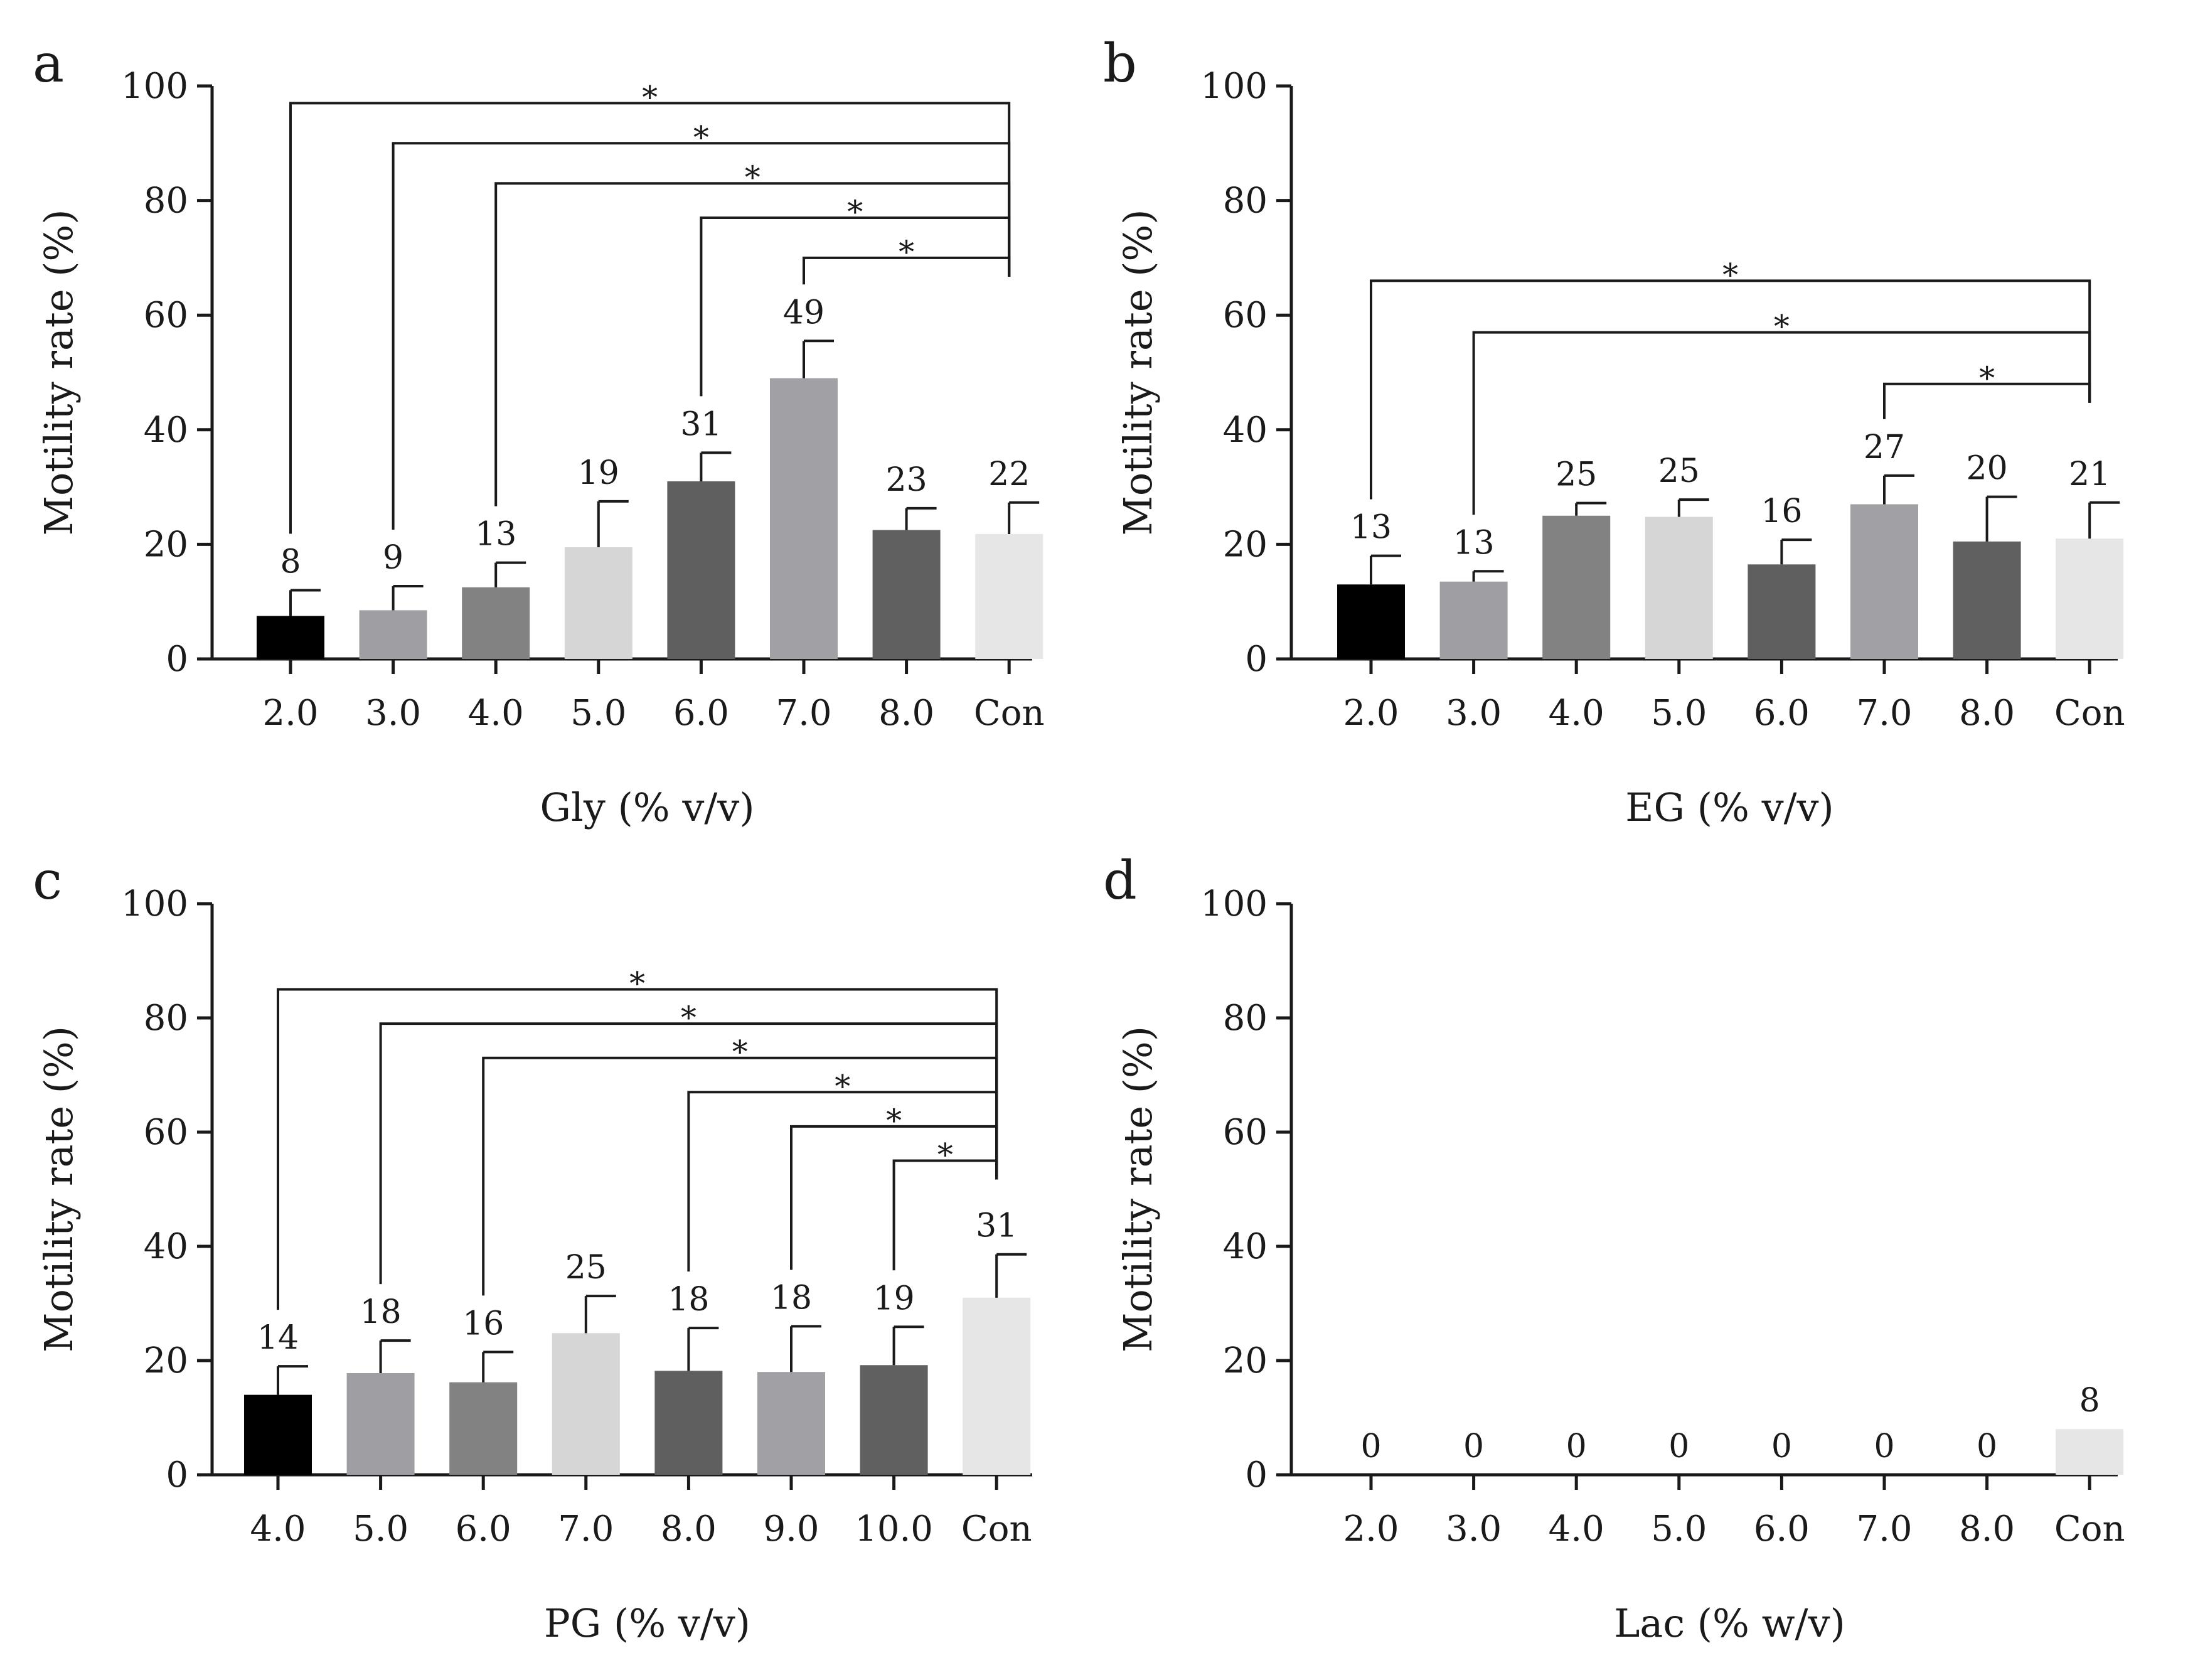  What do you see at coordinates (689, 1529) in the screenshot?
I see `x-tick-label: 8.0` at bounding box center [689, 1529].